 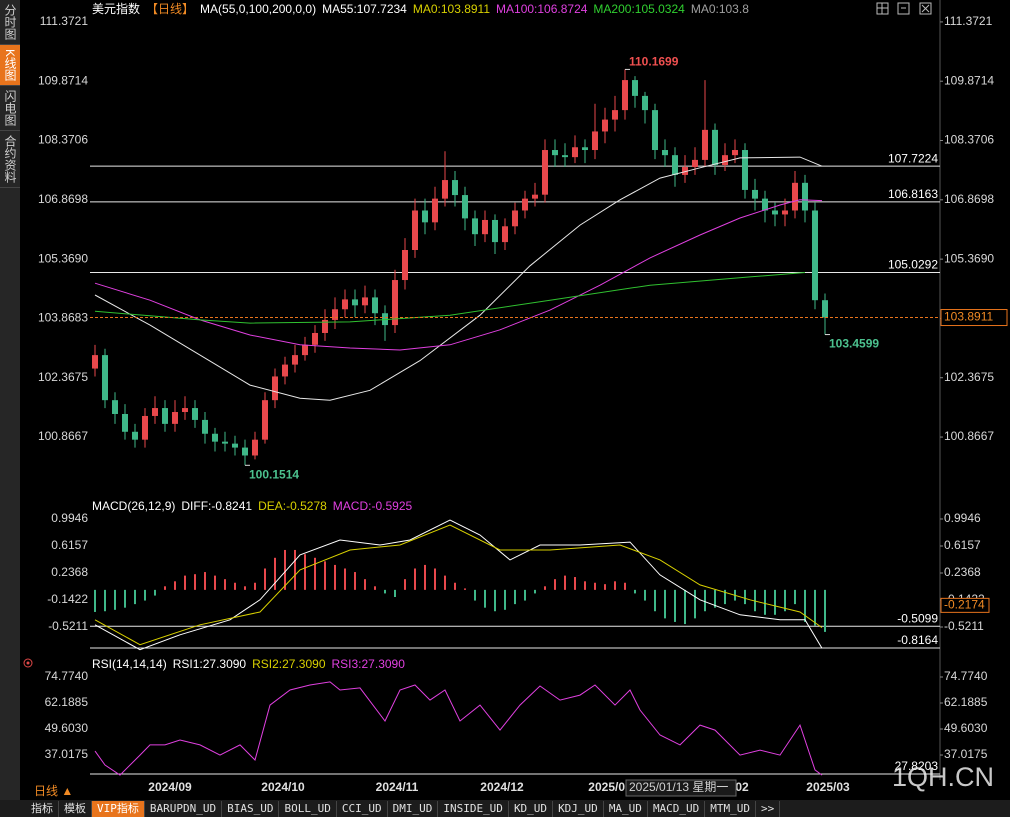 What do you see at coordinates (677, 808) in the screenshot?
I see `indicator-tab: MACD_UD` at bounding box center [677, 808].